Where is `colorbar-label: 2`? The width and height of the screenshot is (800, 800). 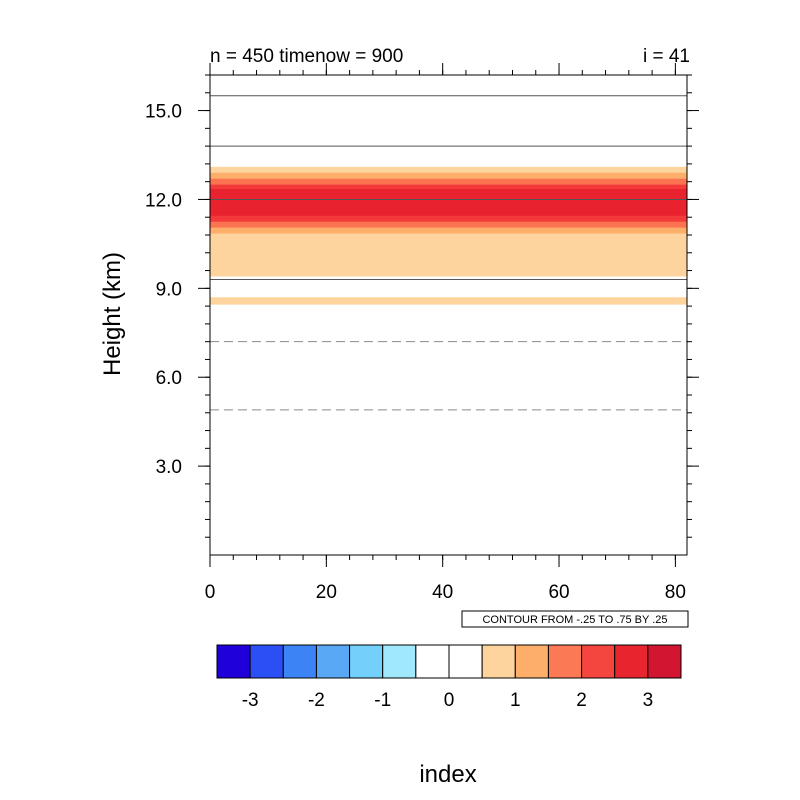
colorbar-label: 2 is located at coordinates (581, 700).